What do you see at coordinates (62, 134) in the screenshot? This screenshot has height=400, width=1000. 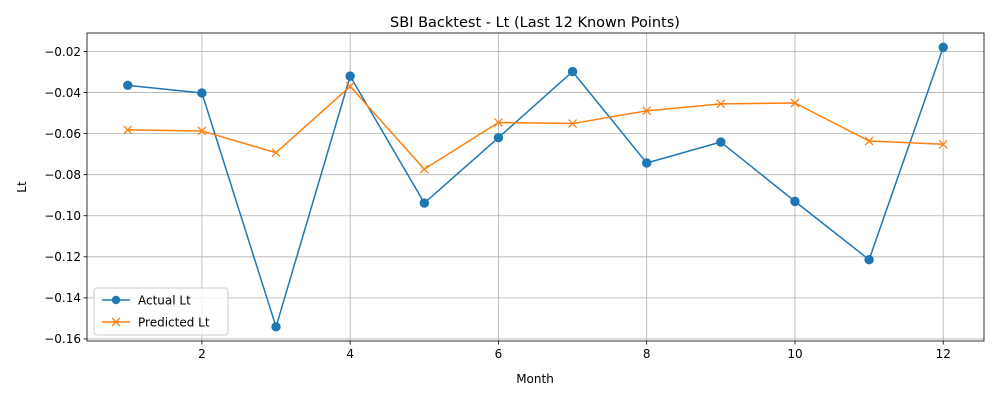 I see `y-tick-label: −0.06` at bounding box center [62, 134].